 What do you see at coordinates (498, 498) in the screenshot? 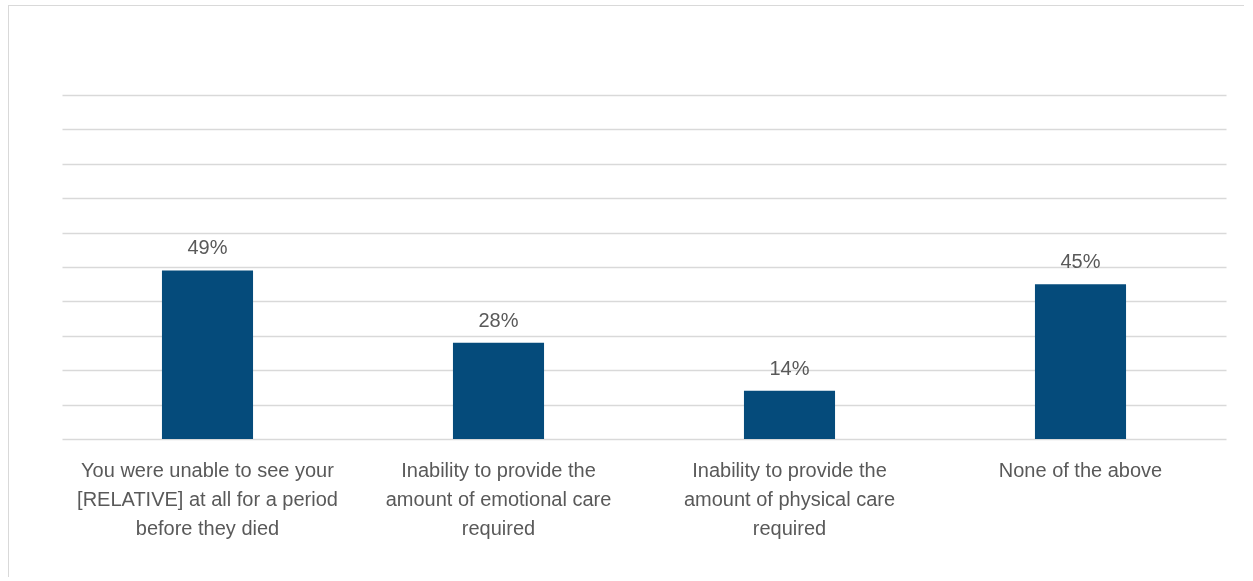
I see `x-tick-label: Inability to provide the amount of emotional care required` at bounding box center [498, 498].